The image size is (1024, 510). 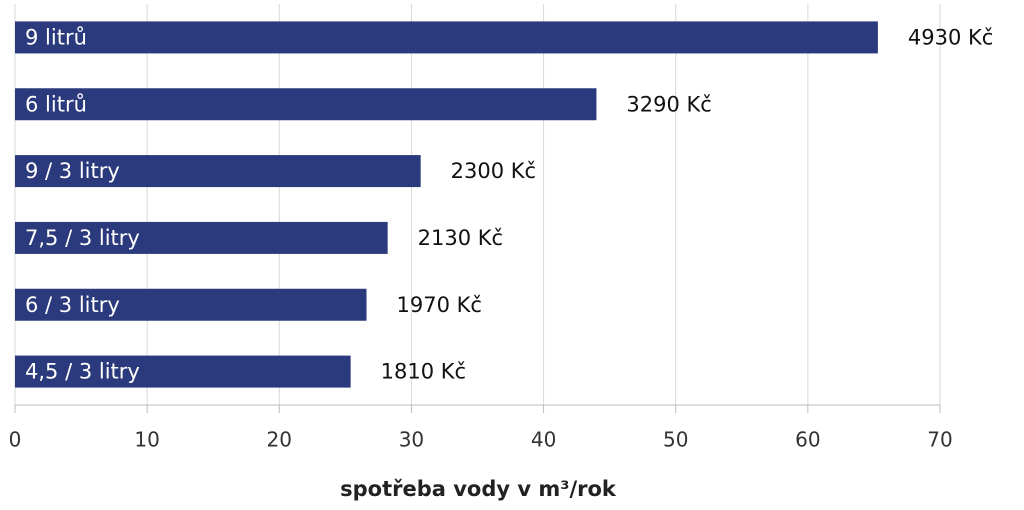 I want to click on category-label: 4,5 / 3 litry, so click(x=82, y=372).